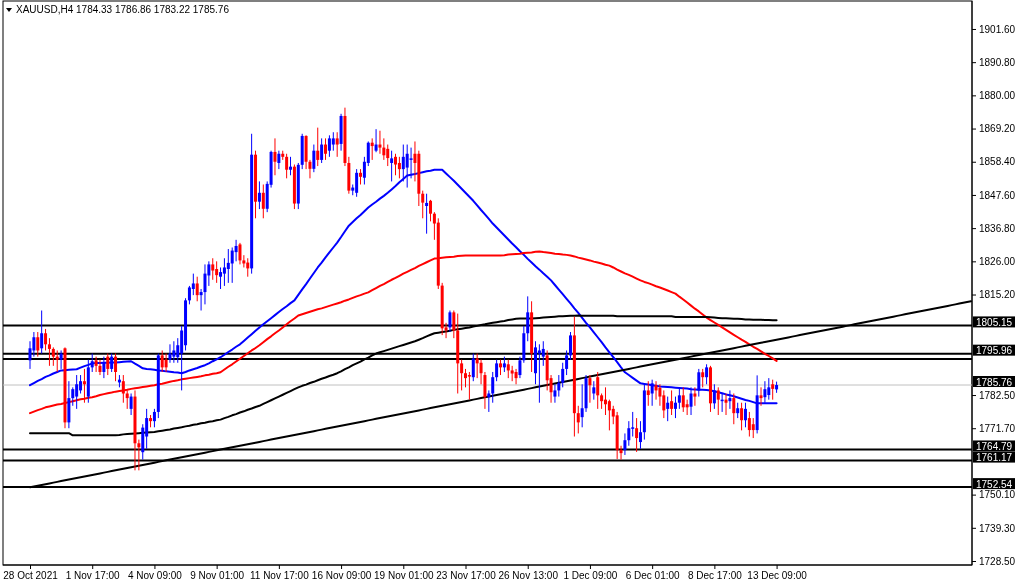 This screenshot has height=584, width=1020. I want to click on y-tick-label: 1771.70, so click(997, 428).